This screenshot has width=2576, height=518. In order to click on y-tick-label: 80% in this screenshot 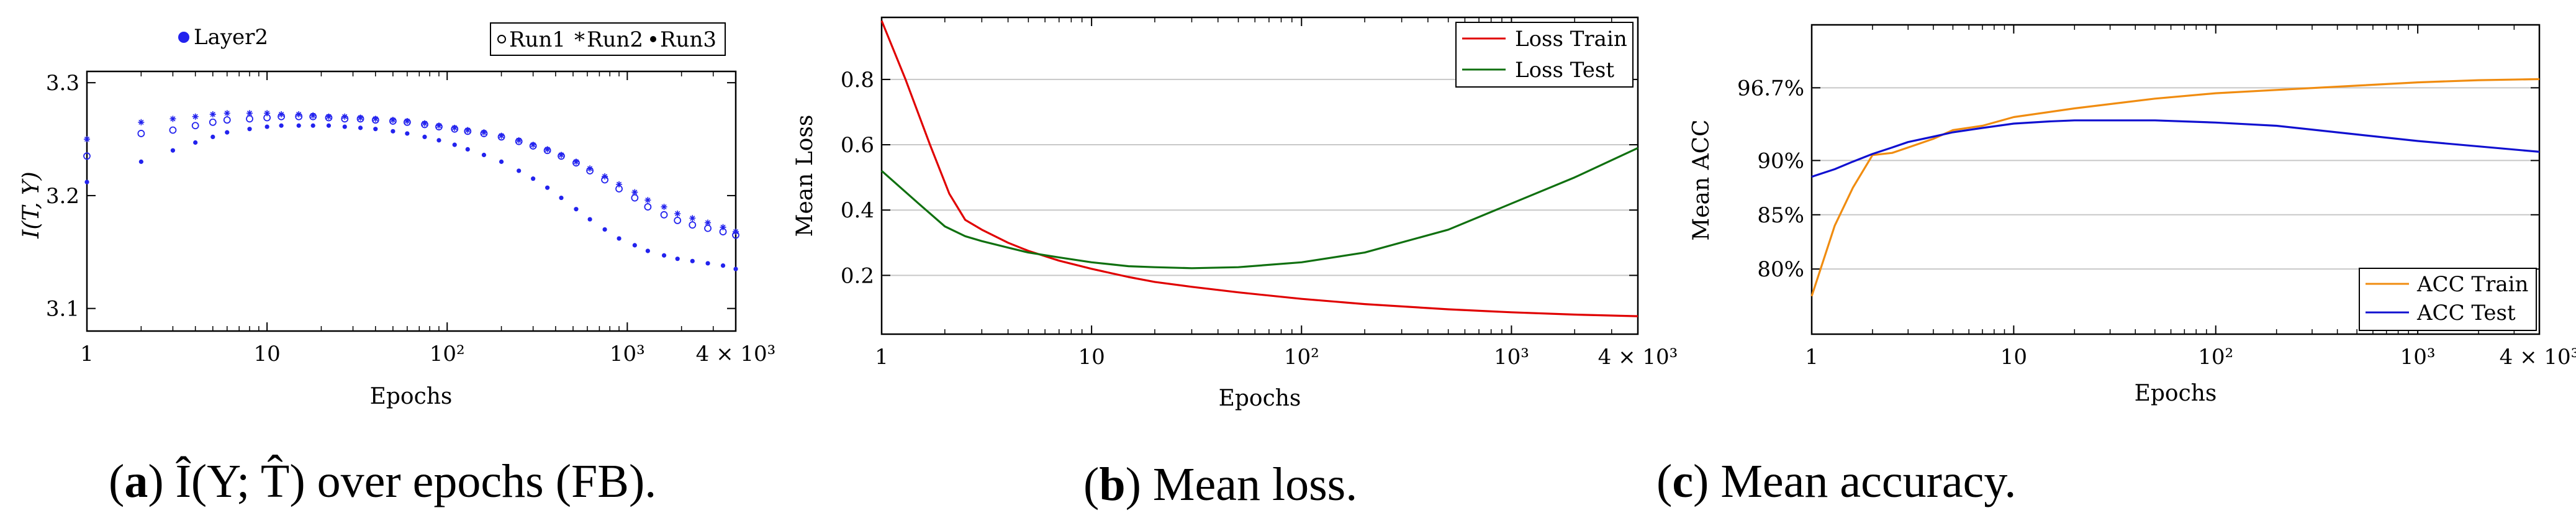, I will do `click(1780, 269)`.